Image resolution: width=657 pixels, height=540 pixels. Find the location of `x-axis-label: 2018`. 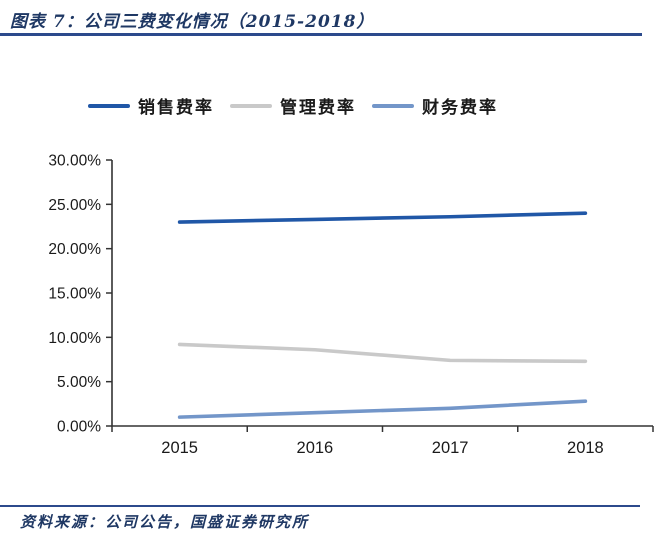

x-axis-label: 2018 is located at coordinates (585, 448).